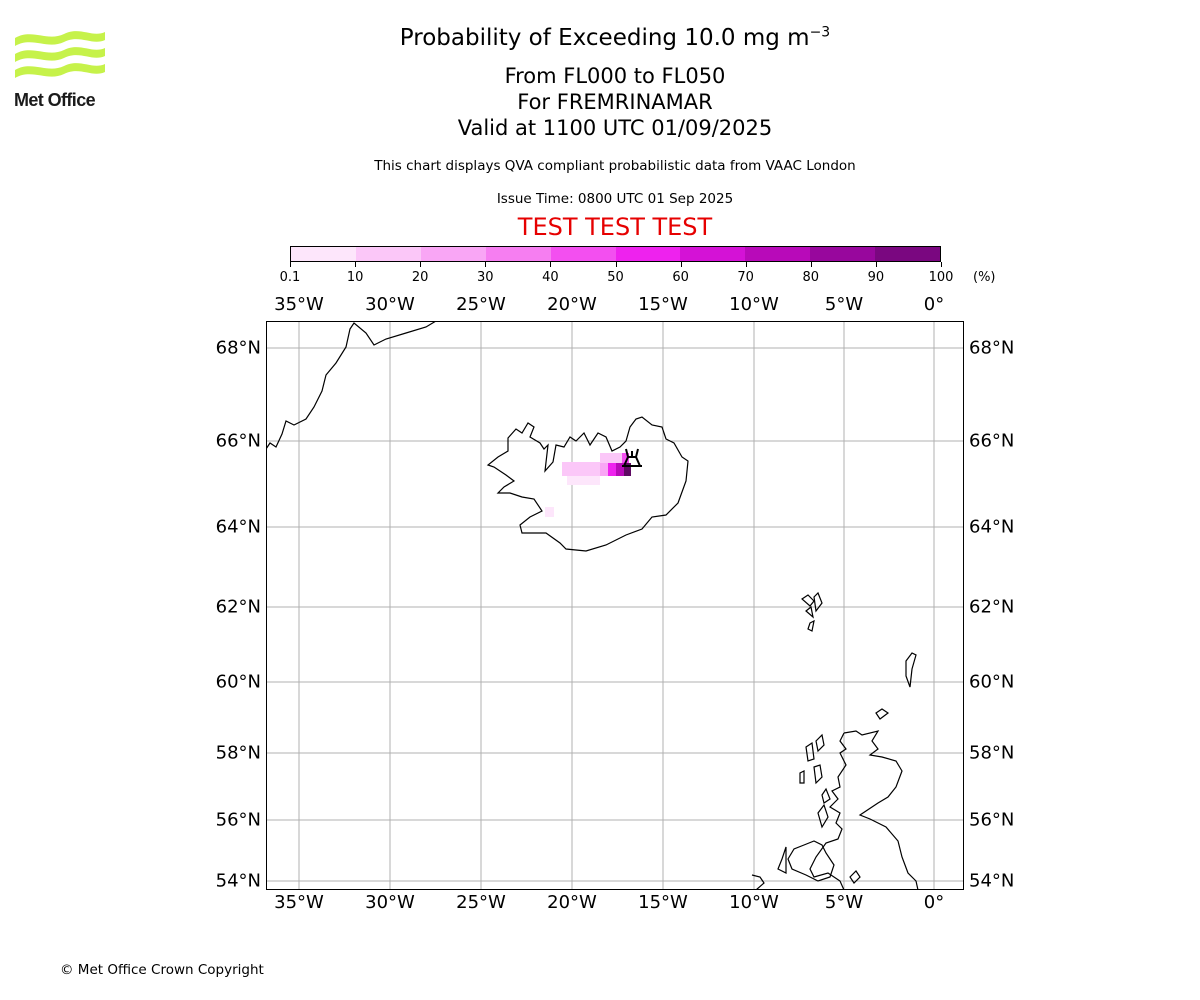 The height and width of the screenshot is (1000, 1200). I want to click on colorbar-tick-label: 40, so click(550, 277).